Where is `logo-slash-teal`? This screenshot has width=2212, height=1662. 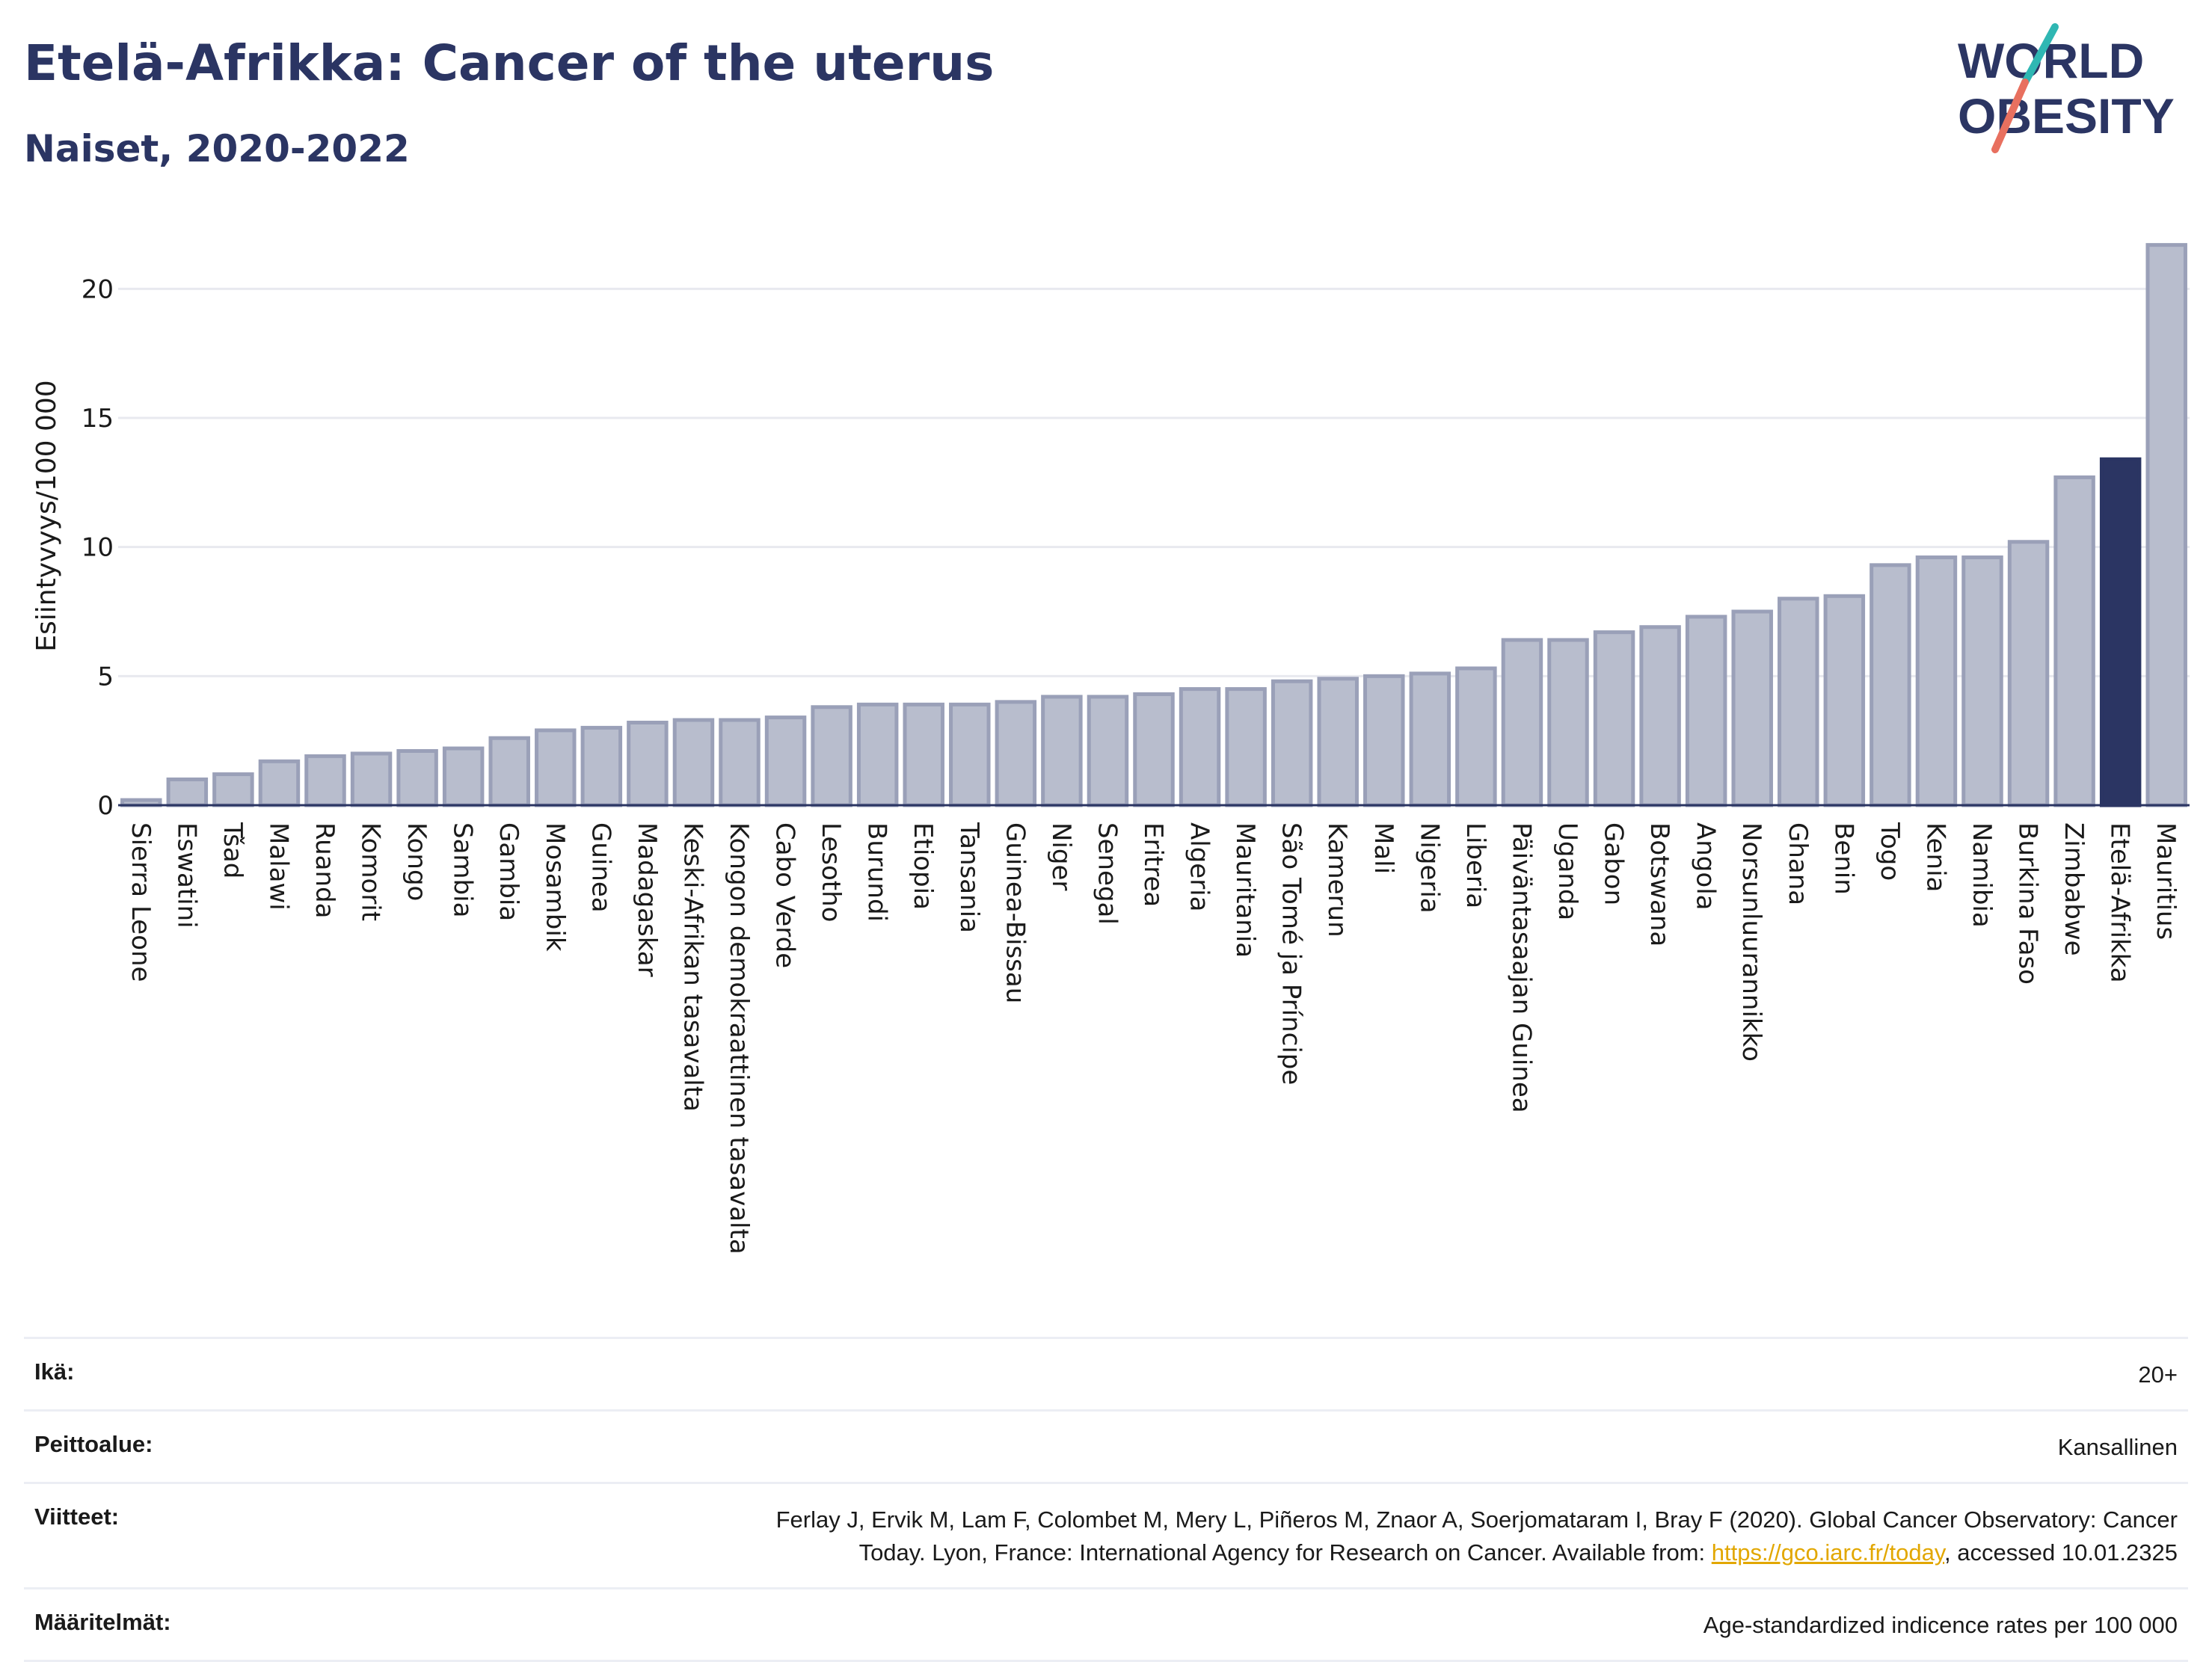
logo-slash-teal is located at coordinates (2040, 54).